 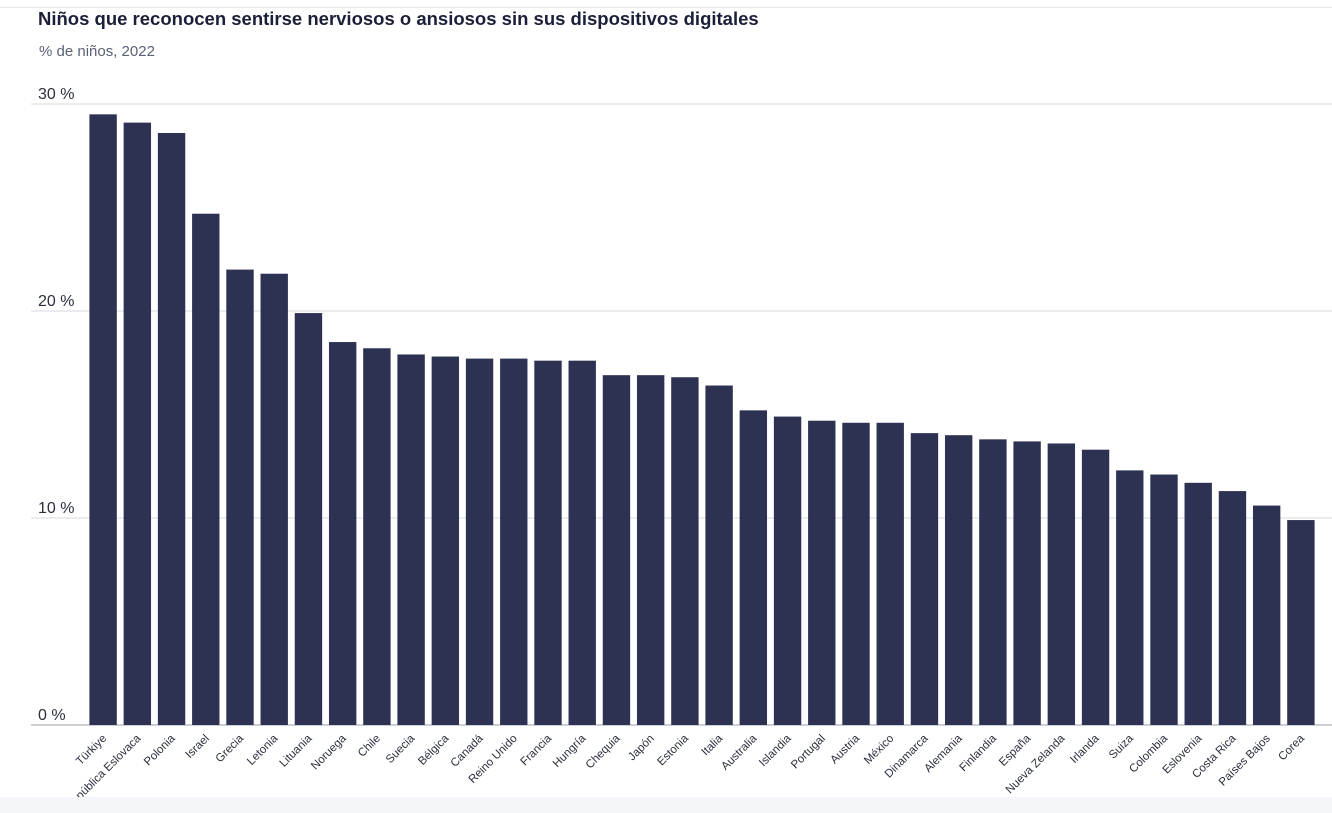 I want to click on x-tick-label: Australia, so click(x=739, y=752).